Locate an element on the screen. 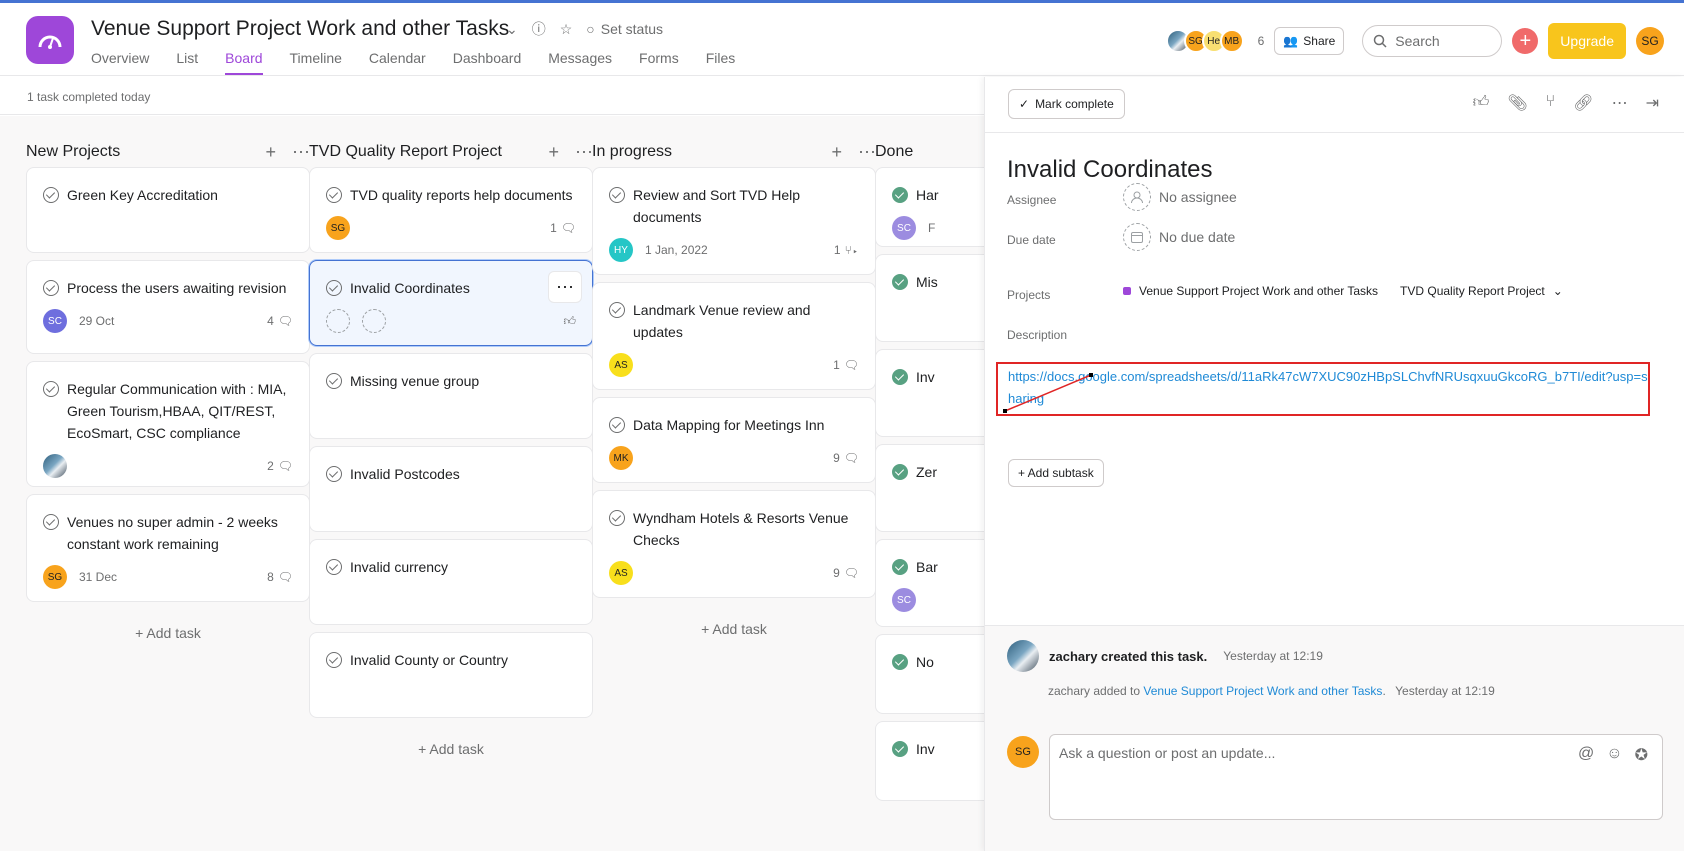  close-panel-icon: ⇥ is located at coordinates (1652, 103).